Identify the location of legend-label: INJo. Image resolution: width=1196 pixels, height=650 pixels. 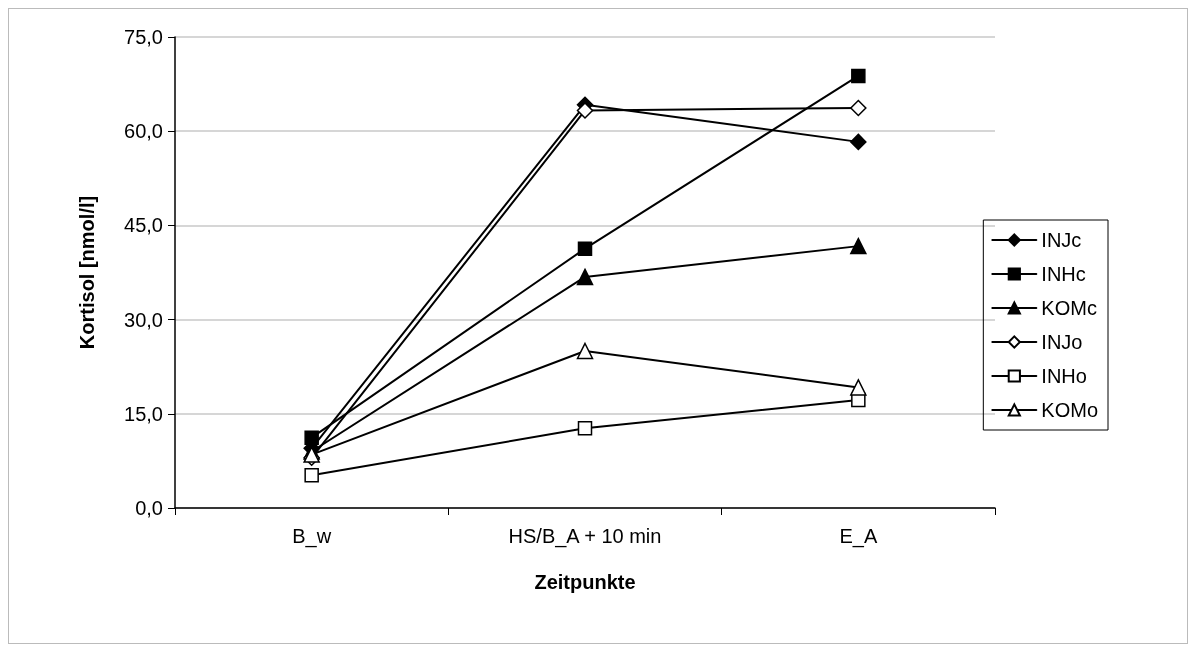
(1062, 342).